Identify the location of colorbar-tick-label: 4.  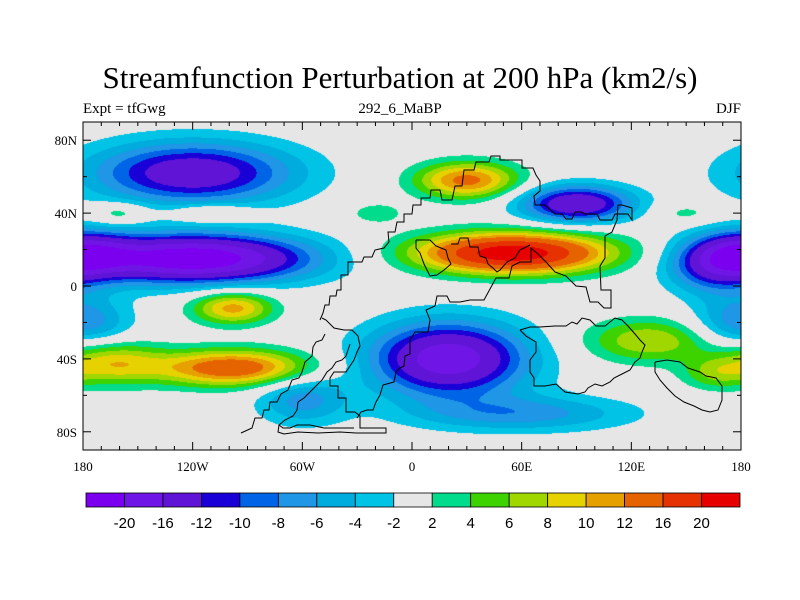
(471, 523).